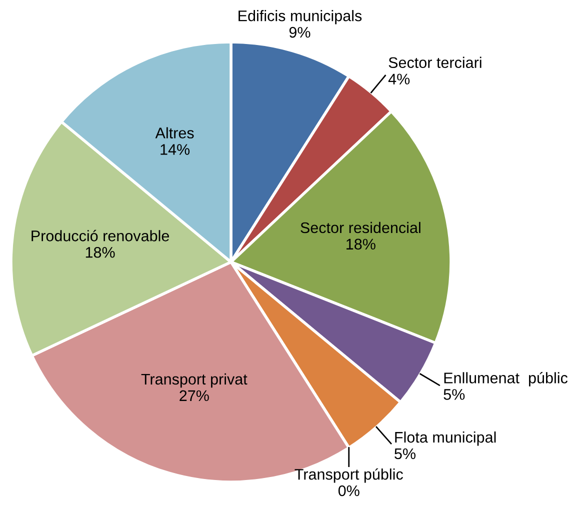 The height and width of the screenshot is (523, 578). What do you see at coordinates (194, 396) in the screenshot?
I see `data-label: 27%` at bounding box center [194, 396].